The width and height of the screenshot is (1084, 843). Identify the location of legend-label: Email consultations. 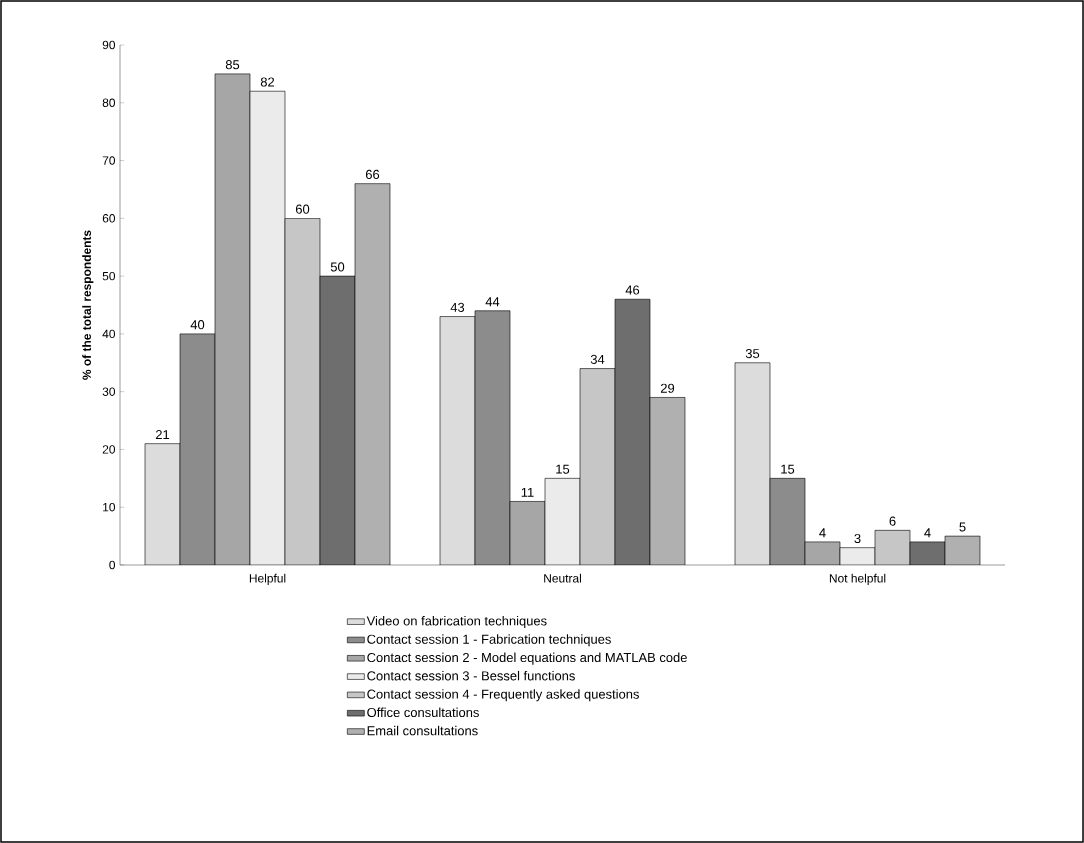
(422, 730).